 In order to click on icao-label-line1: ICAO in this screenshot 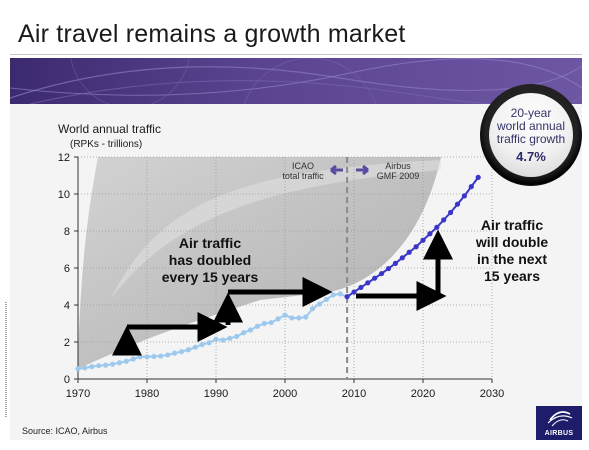, I will do `click(303, 166)`.